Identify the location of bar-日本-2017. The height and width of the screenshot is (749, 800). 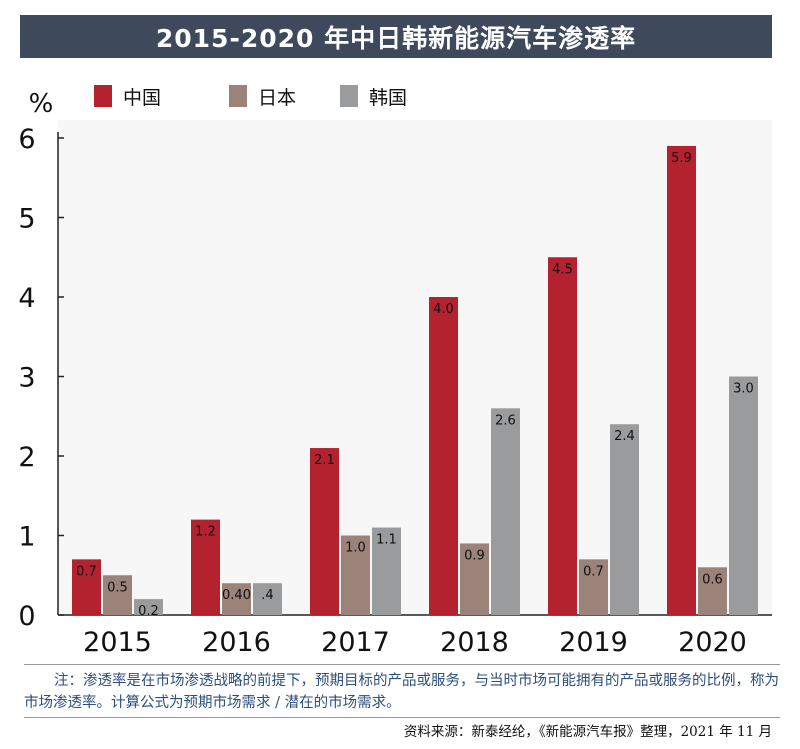
(355, 575).